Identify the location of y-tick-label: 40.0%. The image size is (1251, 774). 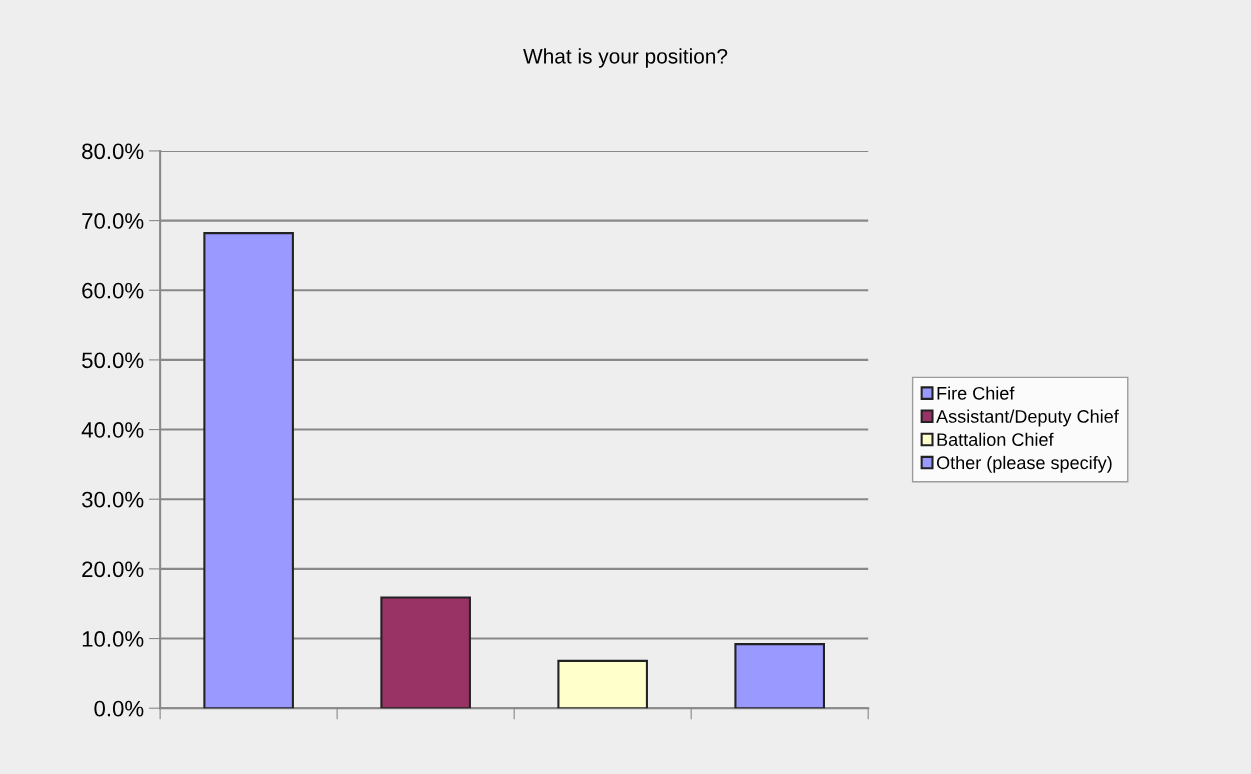
(112, 430).